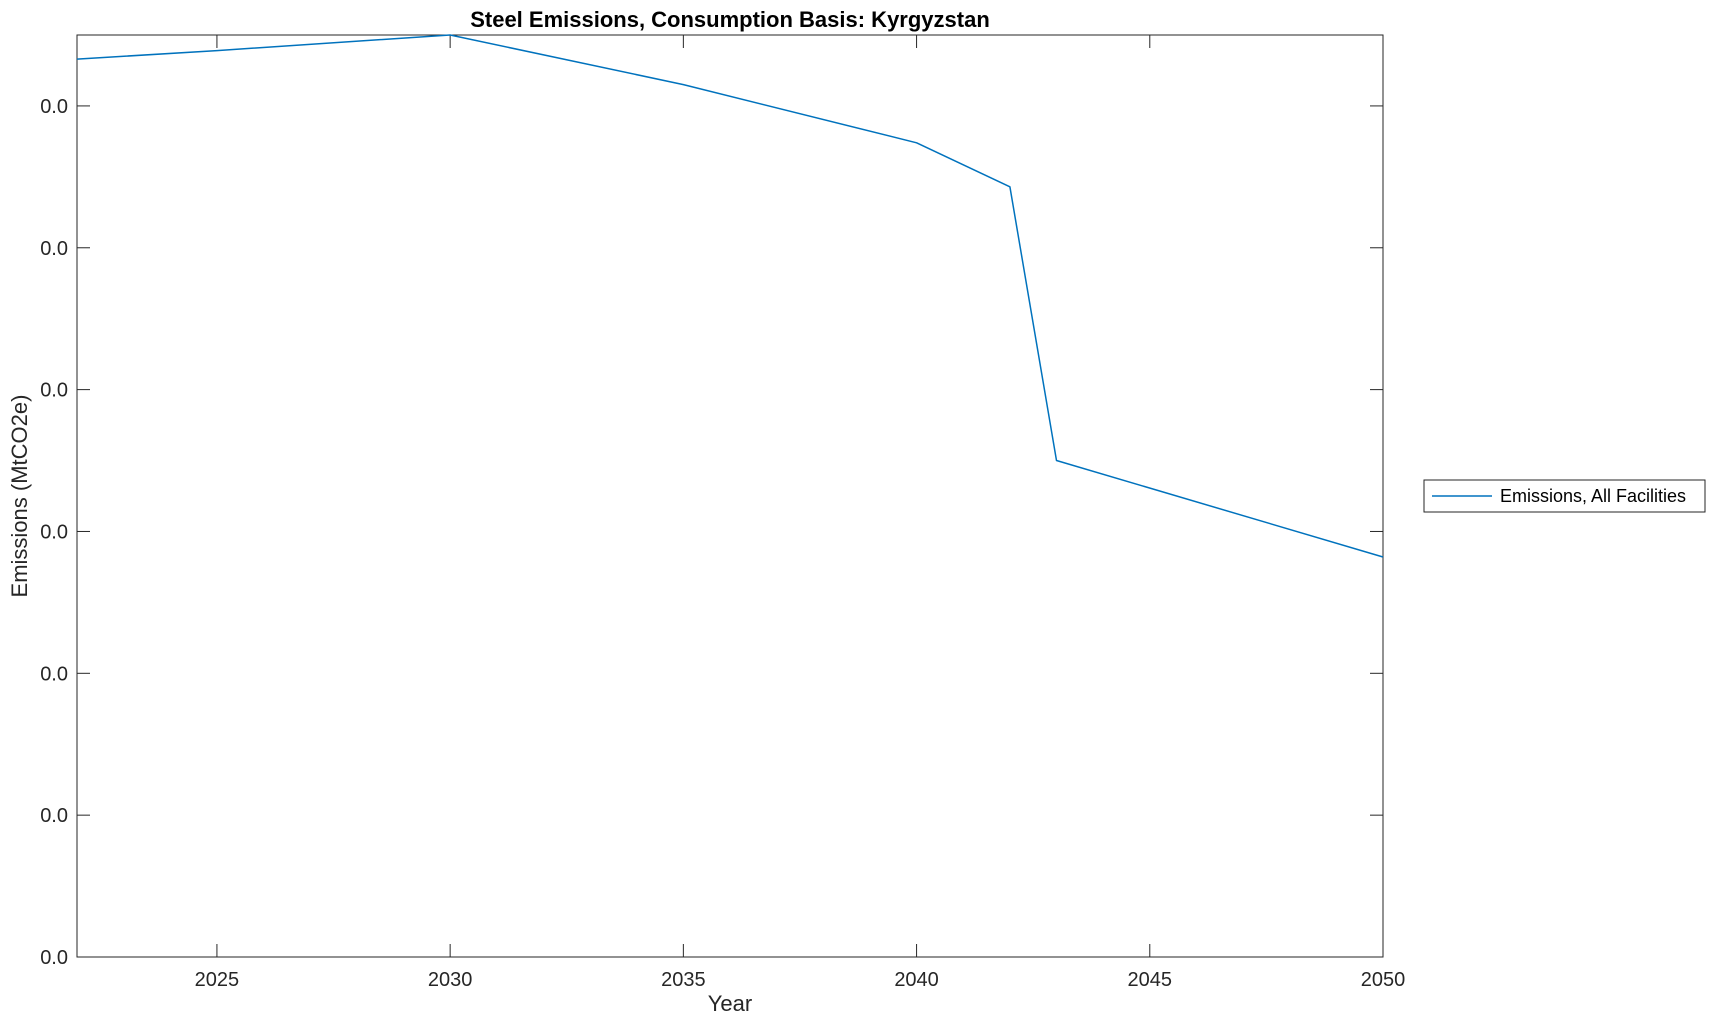 The width and height of the screenshot is (1709, 1021). I want to click on legend: Emissions, All Facilities, so click(1564, 496).